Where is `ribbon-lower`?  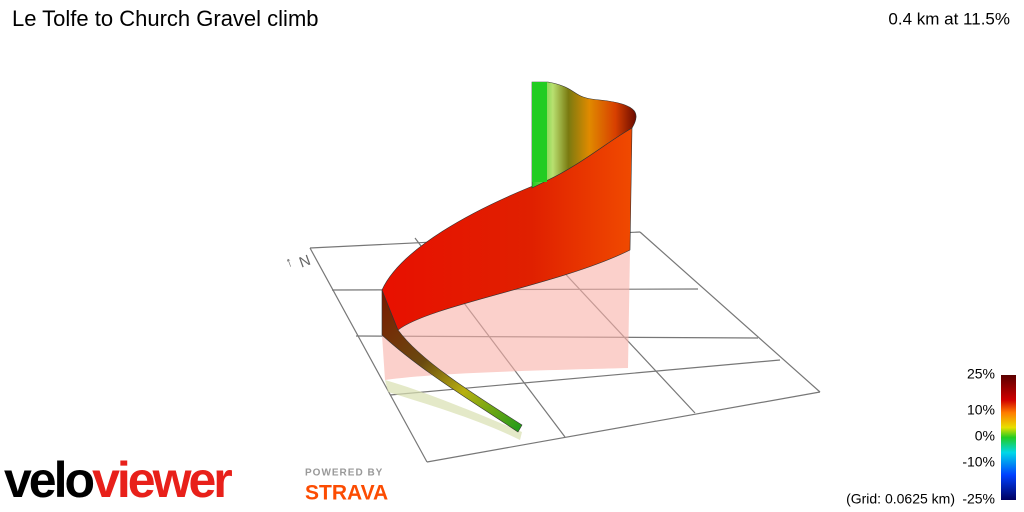
ribbon-lower is located at coordinates (452, 361).